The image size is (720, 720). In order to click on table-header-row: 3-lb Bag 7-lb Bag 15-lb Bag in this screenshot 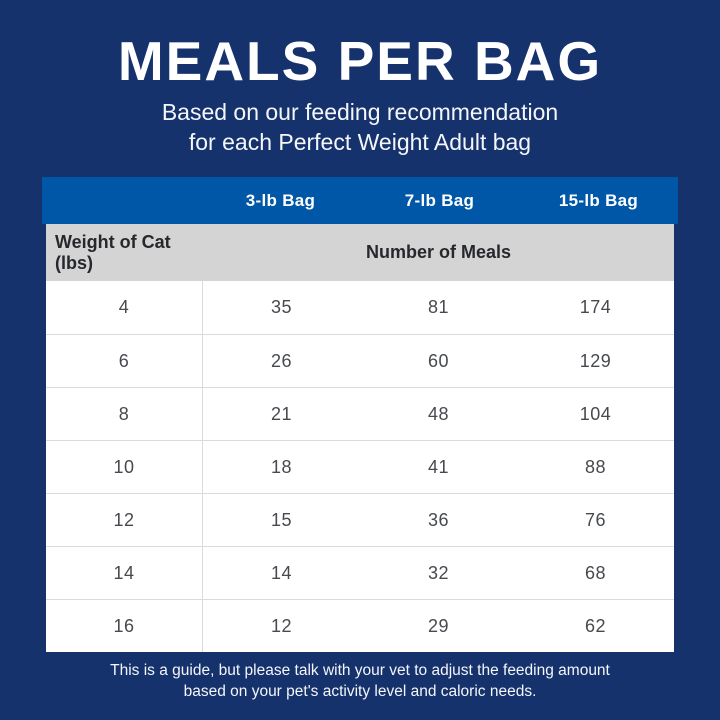, I will do `click(360, 200)`.